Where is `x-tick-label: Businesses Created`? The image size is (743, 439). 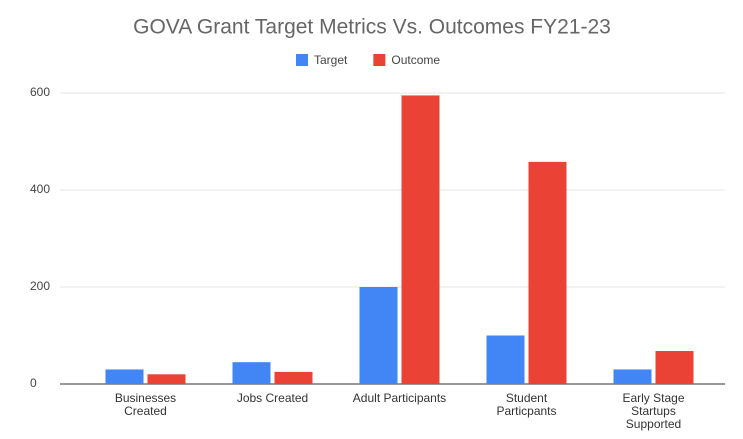
x-tick-label: Businesses Created is located at coordinates (145, 404).